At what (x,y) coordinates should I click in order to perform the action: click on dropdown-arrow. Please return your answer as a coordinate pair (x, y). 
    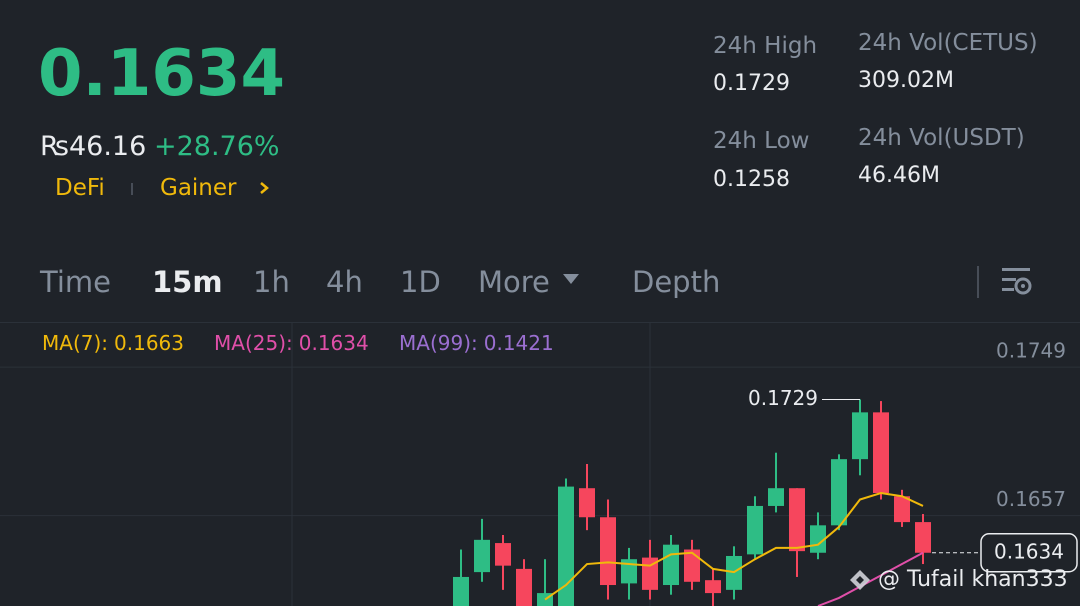
    Looking at the image, I should click on (571, 280).